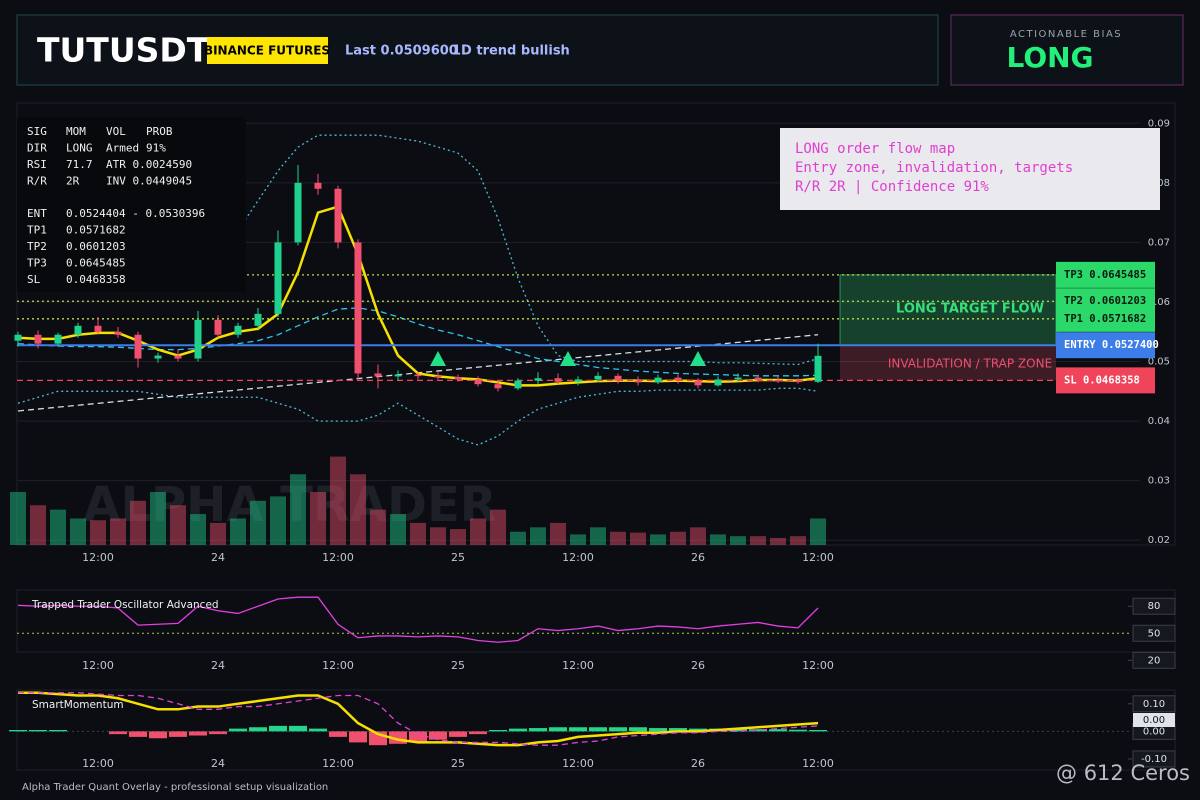 This screenshot has width=1200, height=800. Describe the element at coordinates (37, 131) in the screenshot. I see `stats-cell: SIG` at that location.